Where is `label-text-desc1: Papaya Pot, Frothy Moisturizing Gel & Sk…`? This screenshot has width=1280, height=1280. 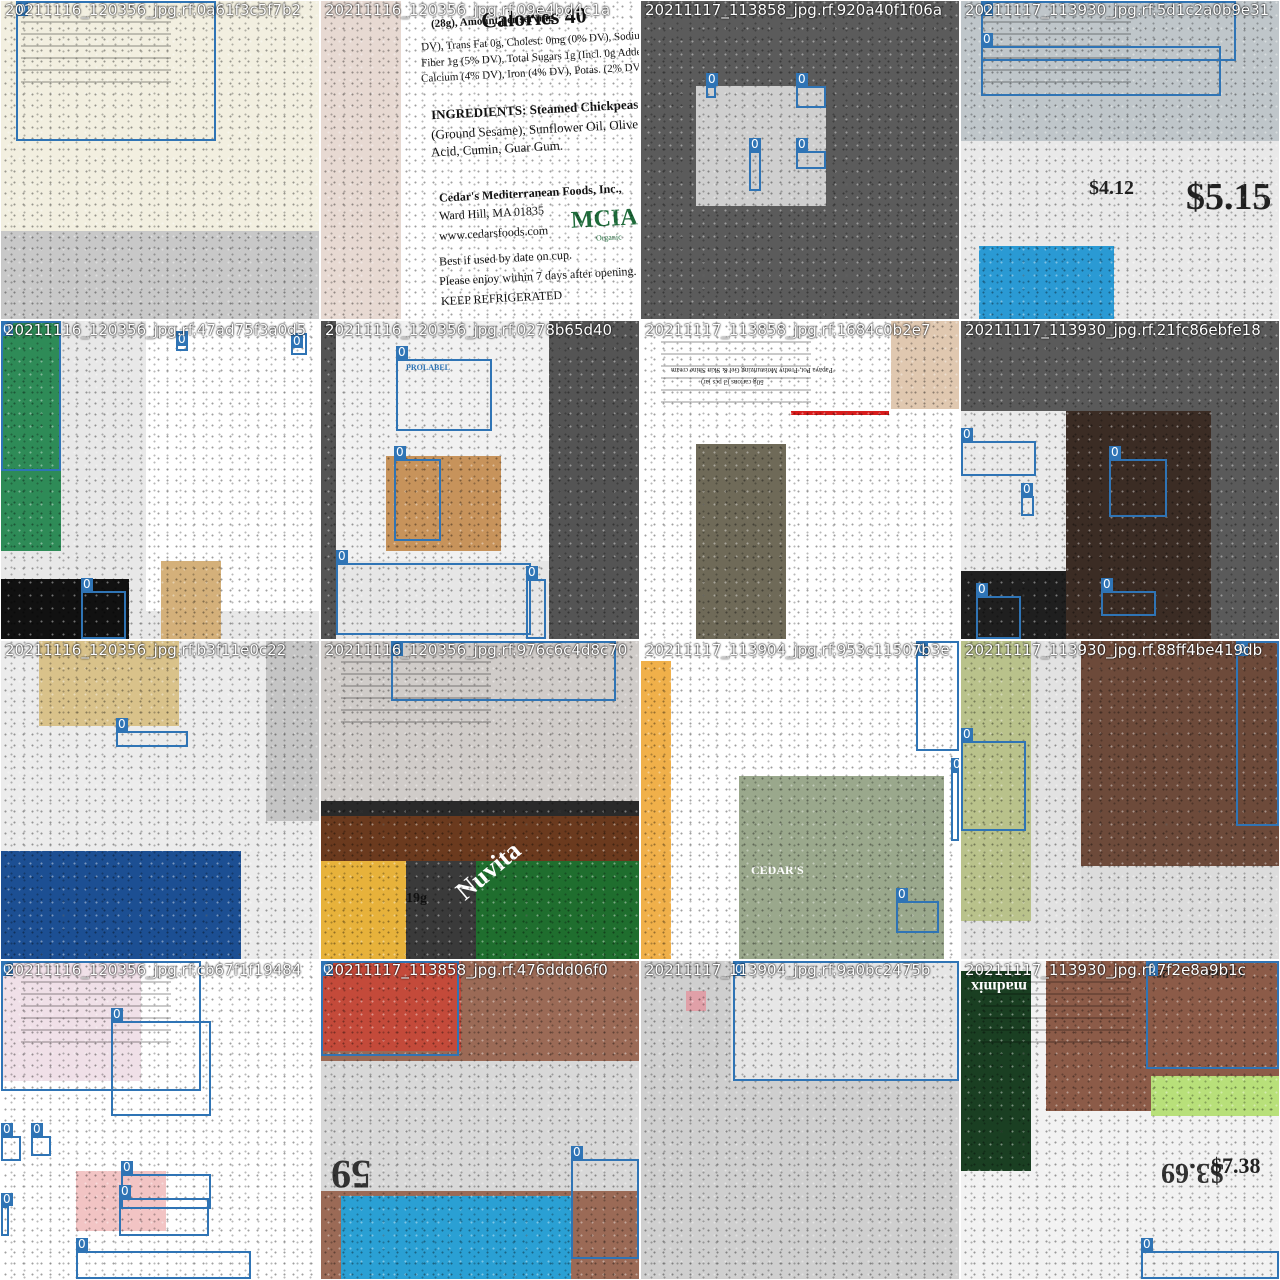 label-text-desc1: Papaya Pot, Frothy Moisturizing Gel & Sk… is located at coordinates (752, 370).